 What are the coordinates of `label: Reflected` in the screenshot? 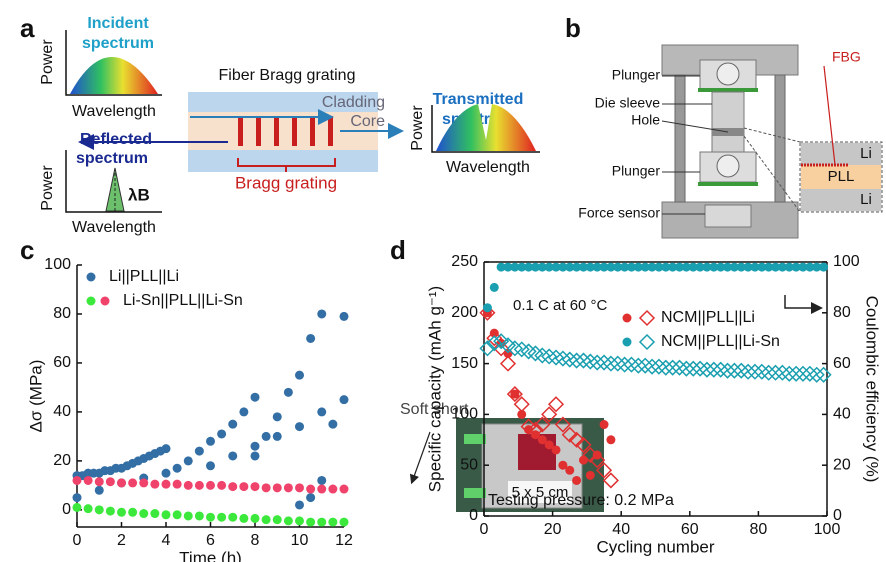 It's located at (116, 139).